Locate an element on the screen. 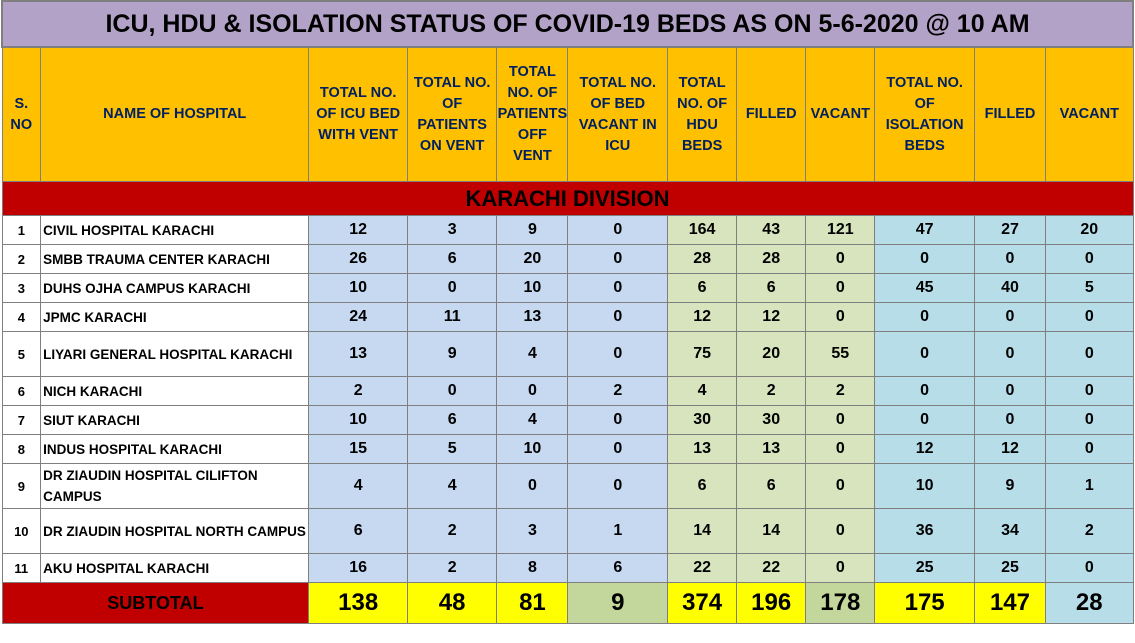 This screenshot has height=643, width=1135. cell-hdu-vacant: 121 is located at coordinates (840, 230).